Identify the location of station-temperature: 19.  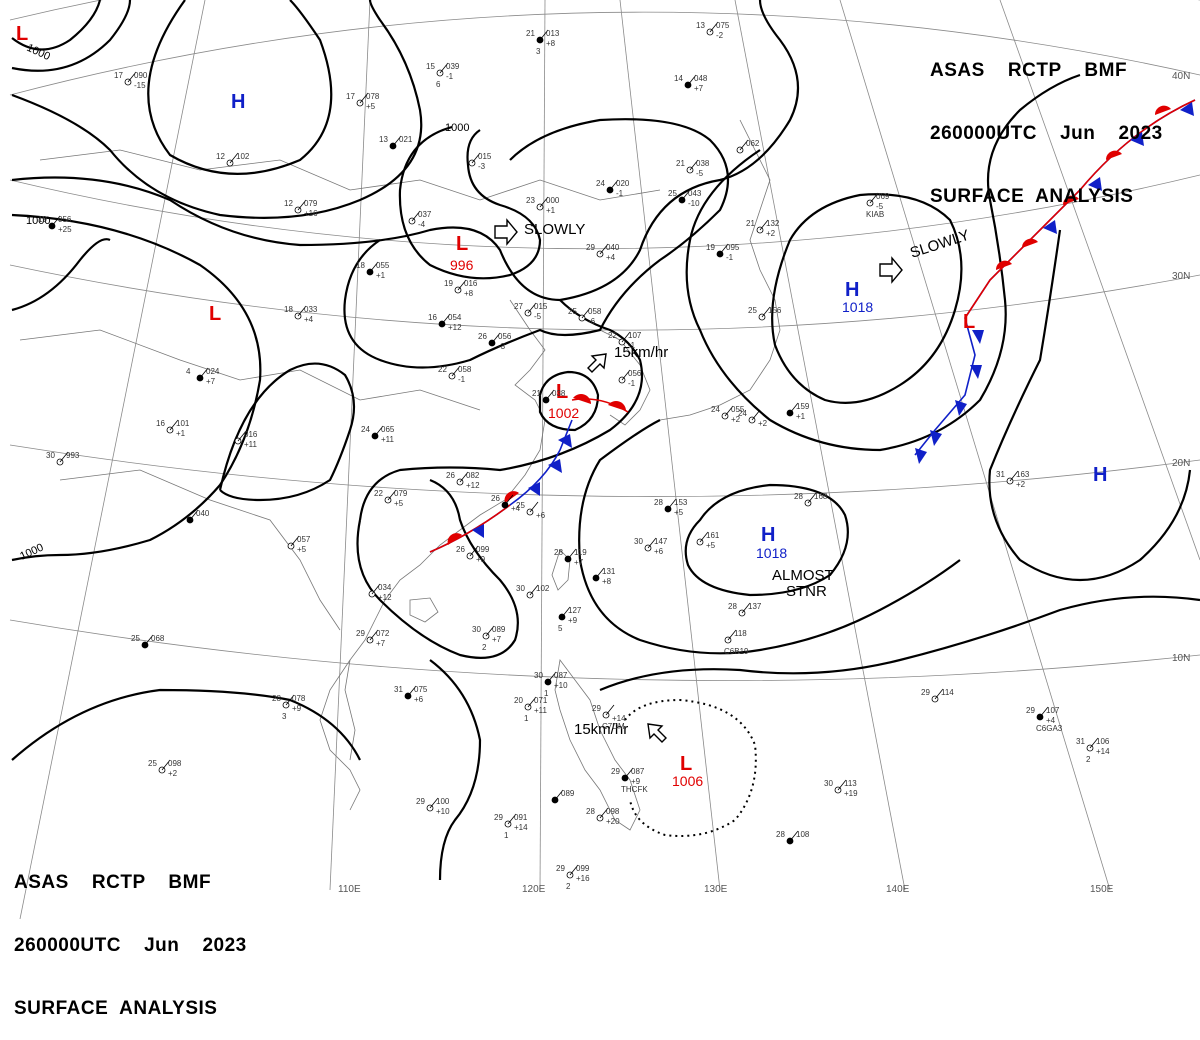
(448, 283).